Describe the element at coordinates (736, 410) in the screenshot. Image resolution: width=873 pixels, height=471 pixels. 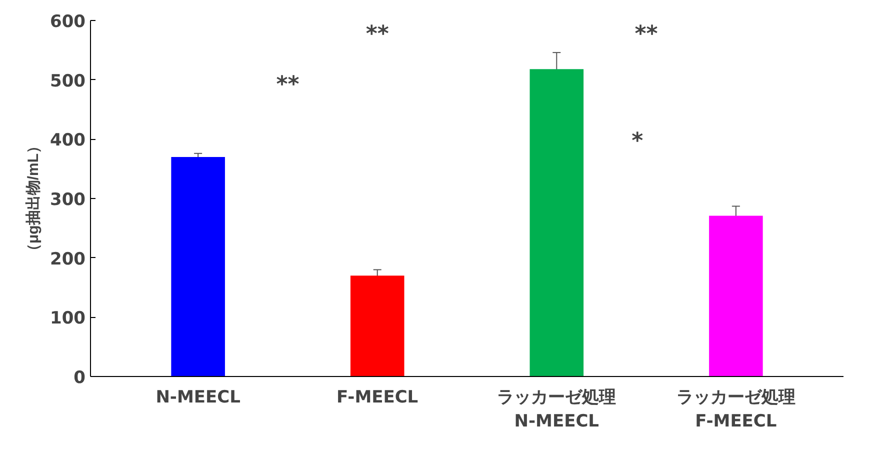
I see `x-tick-label: ラッカーゼ処理 F-MEECL` at that location.